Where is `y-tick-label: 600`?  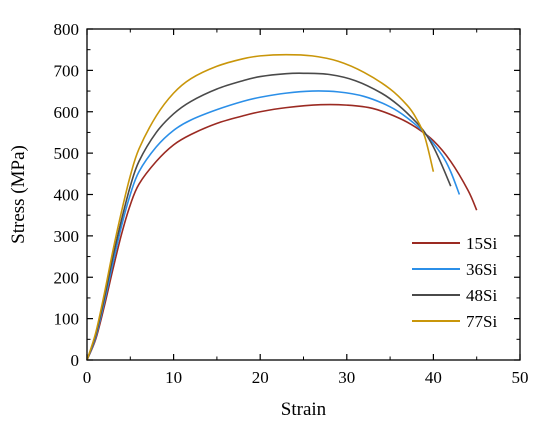
y-tick-label: 600 is located at coordinates (67, 112).